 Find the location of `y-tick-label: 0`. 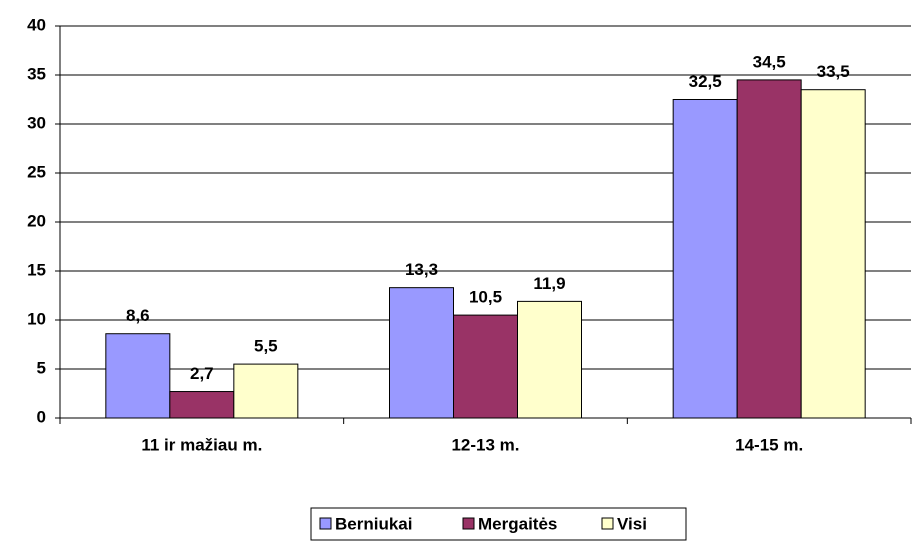

y-tick-label: 0 is located at coordinates (41, 416).